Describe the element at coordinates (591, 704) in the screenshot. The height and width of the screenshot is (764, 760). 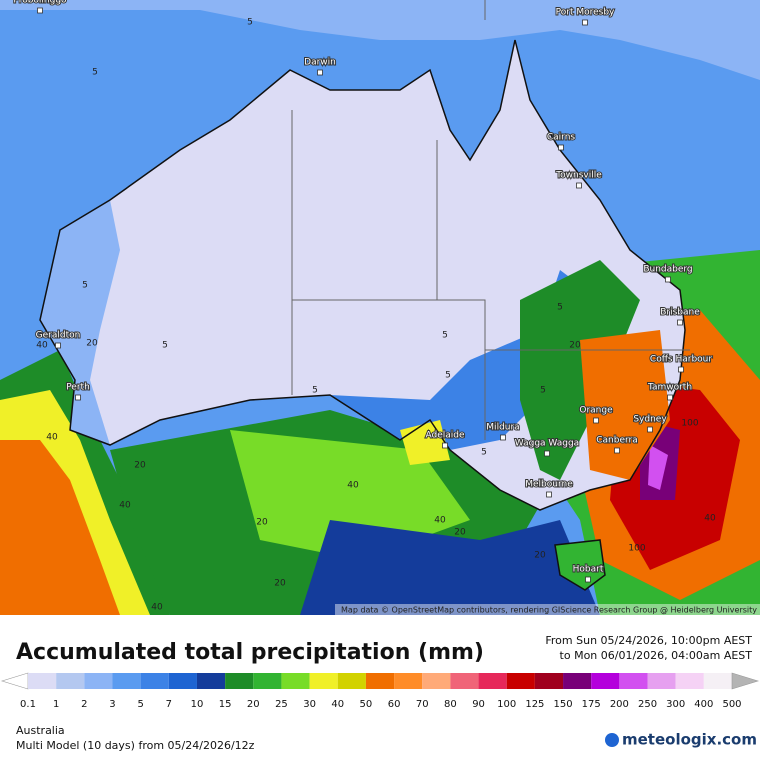
I see `legend-label: 175` at that location.